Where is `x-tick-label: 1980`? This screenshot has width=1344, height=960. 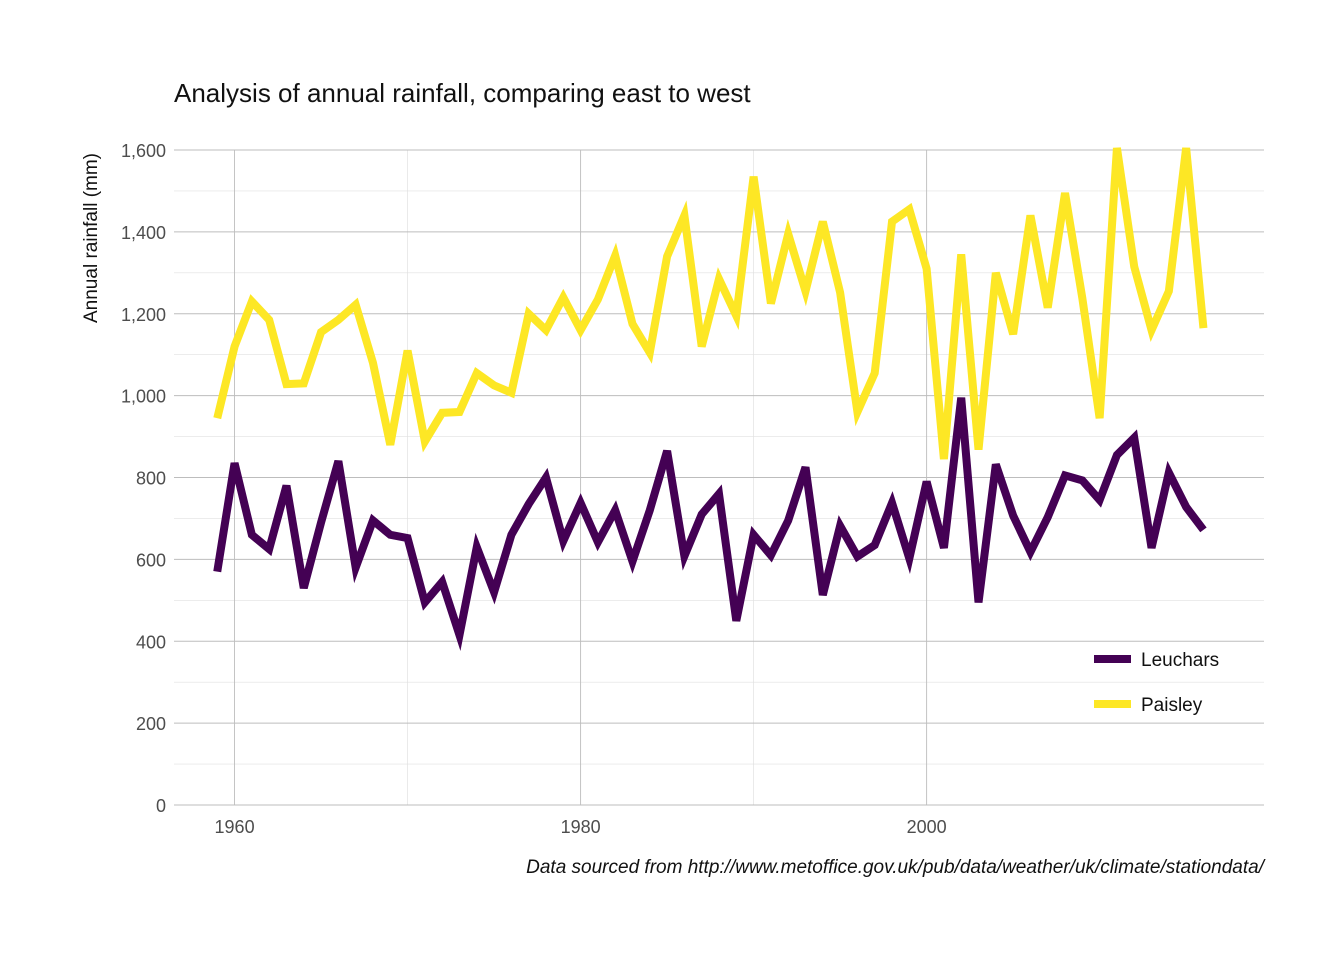 x-tick-label: 1980 is located at coordinates (581, 827).